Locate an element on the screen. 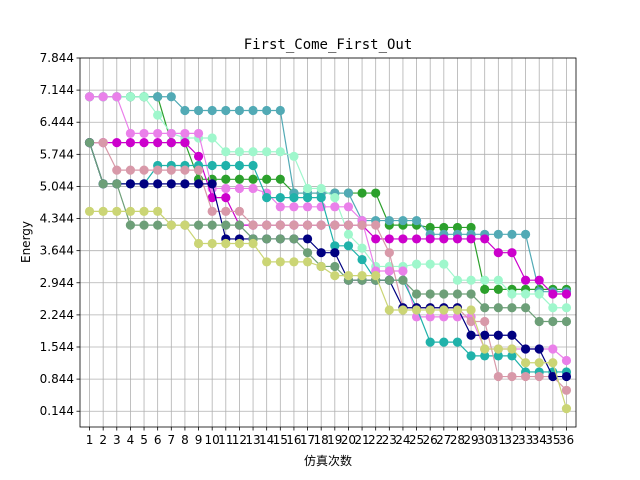  x-tick-label: 14 is located at coordinates (266, 440).